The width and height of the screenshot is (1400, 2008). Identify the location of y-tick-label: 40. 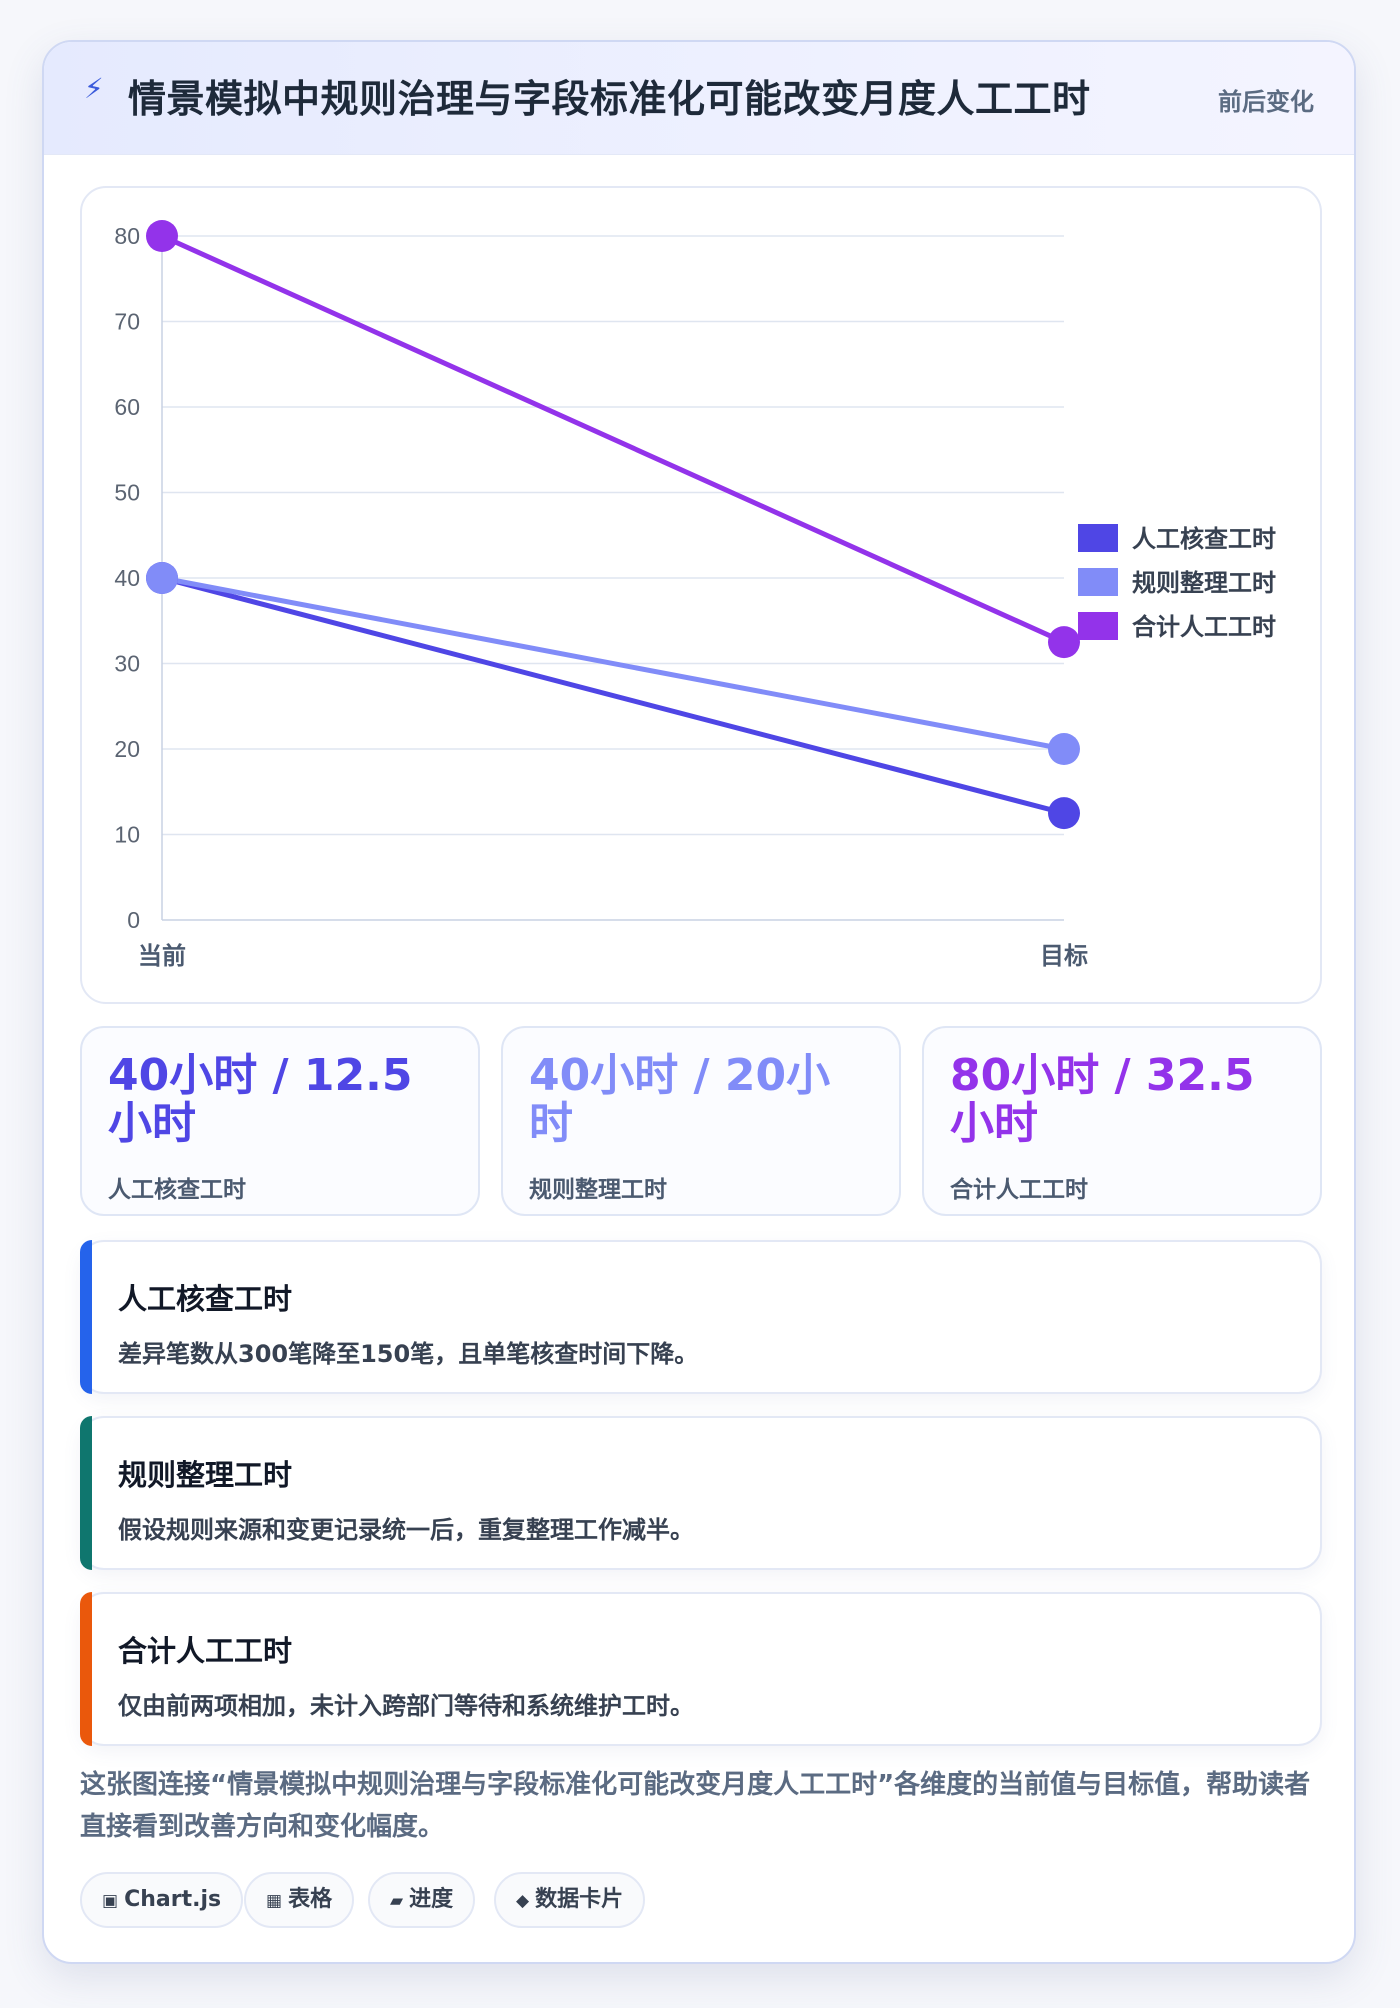
(127, 578).